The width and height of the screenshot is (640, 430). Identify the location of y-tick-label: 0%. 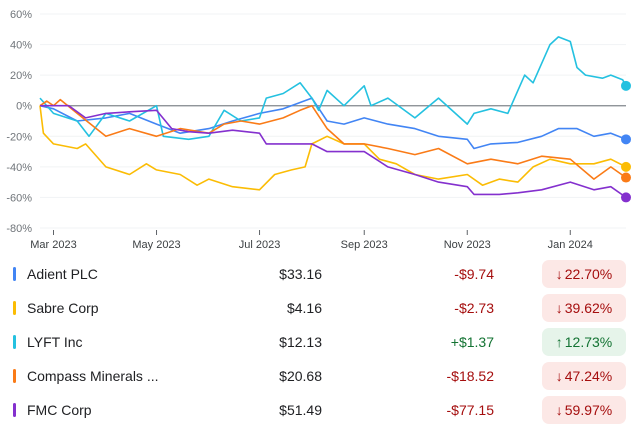
(24, 107).